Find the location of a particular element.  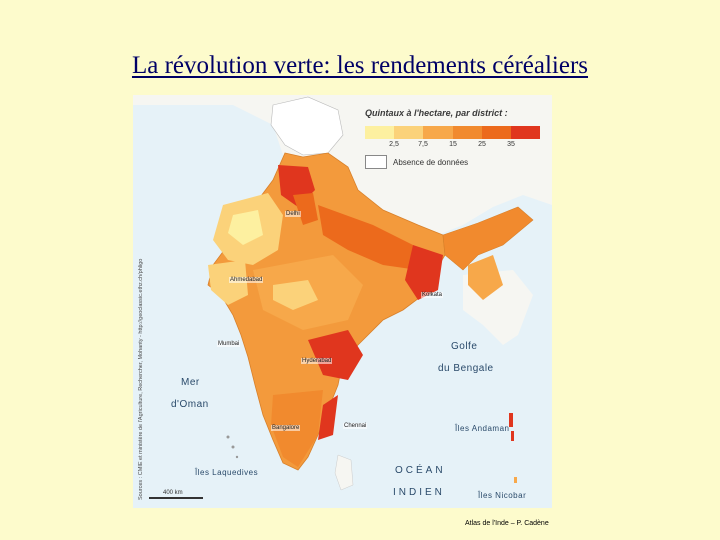

northeast-south is located at coordinates (485, 277).